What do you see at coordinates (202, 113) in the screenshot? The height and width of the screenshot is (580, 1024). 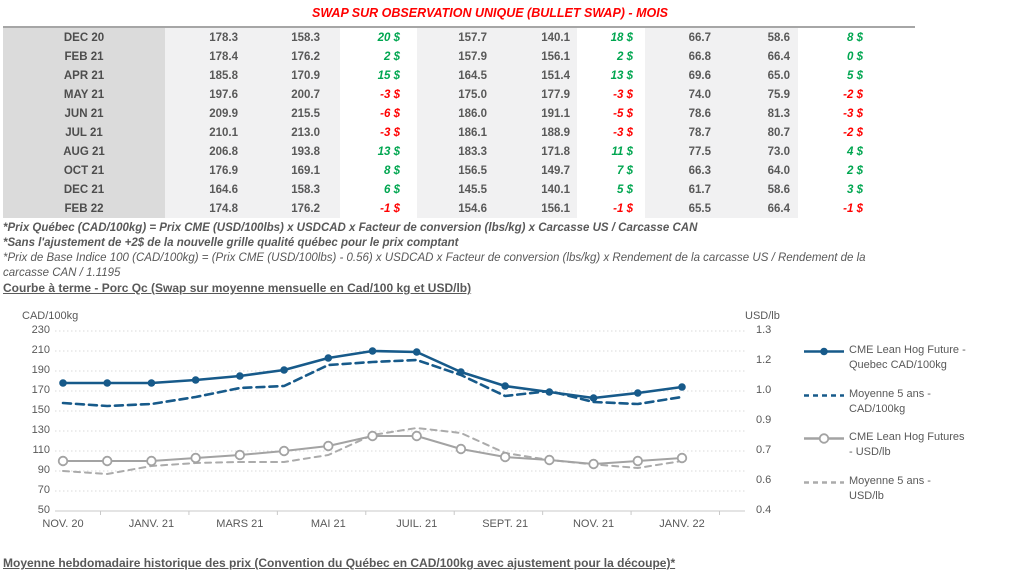 I see `cell-value: 209.9` at bounding box center [202, 113].